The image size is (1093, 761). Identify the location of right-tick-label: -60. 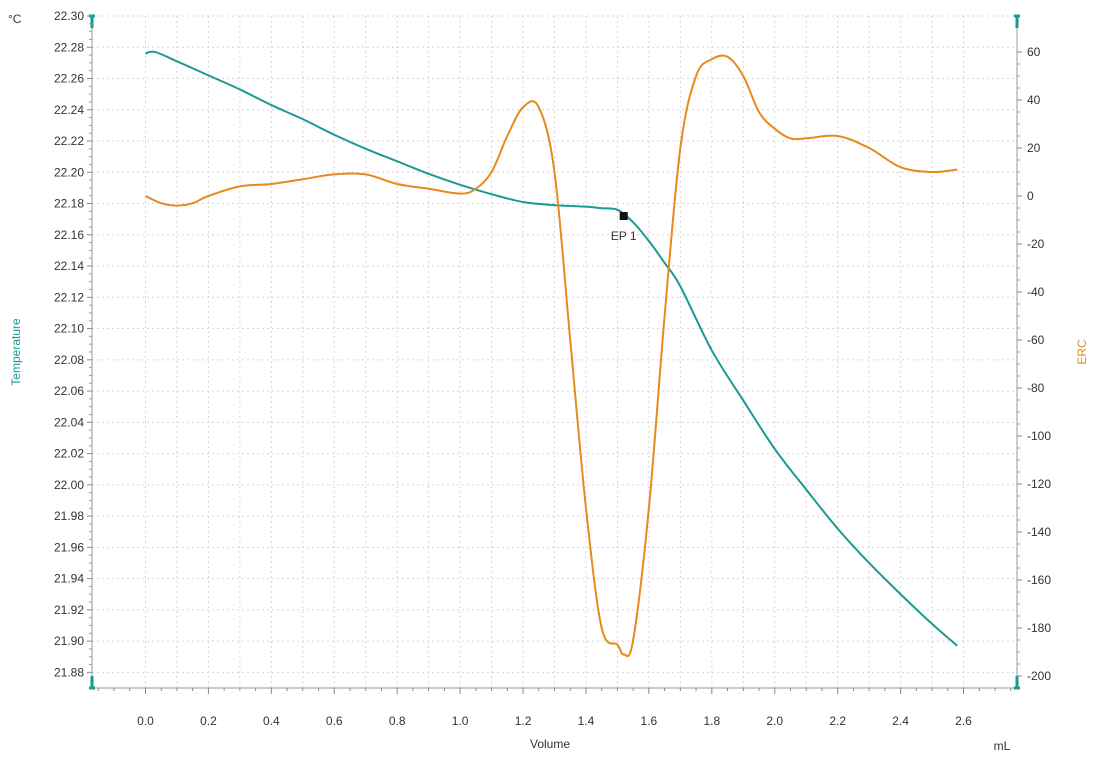
(1036, 340).